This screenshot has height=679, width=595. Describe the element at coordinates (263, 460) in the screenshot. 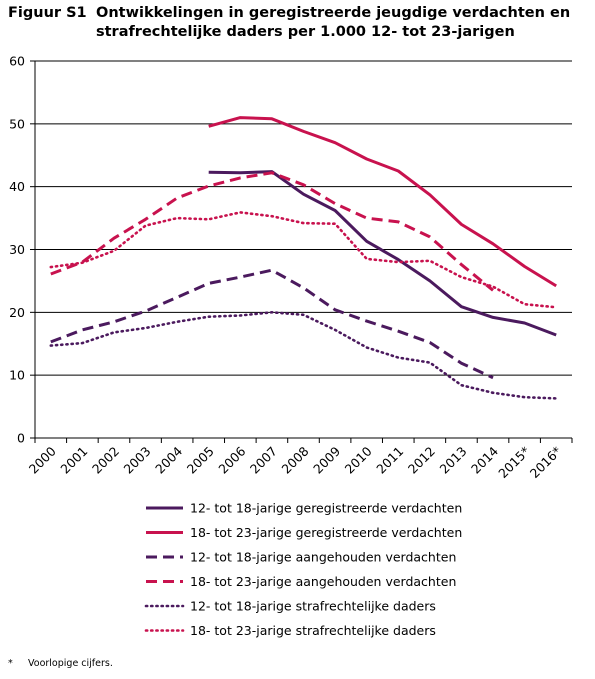

I see `x-tick-label-2007: 2007` at that location.